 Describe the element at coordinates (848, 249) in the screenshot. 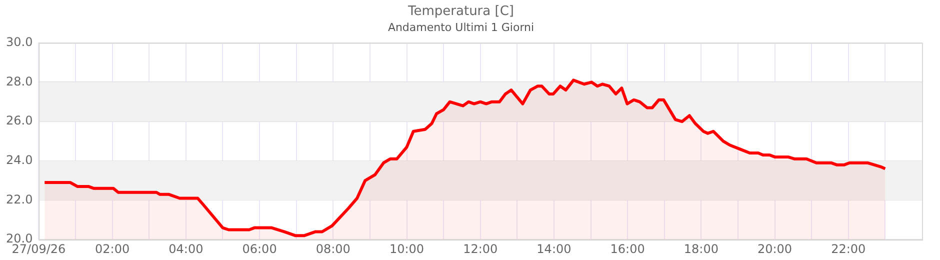

I see `x-tick-label: 22:00` at that location.